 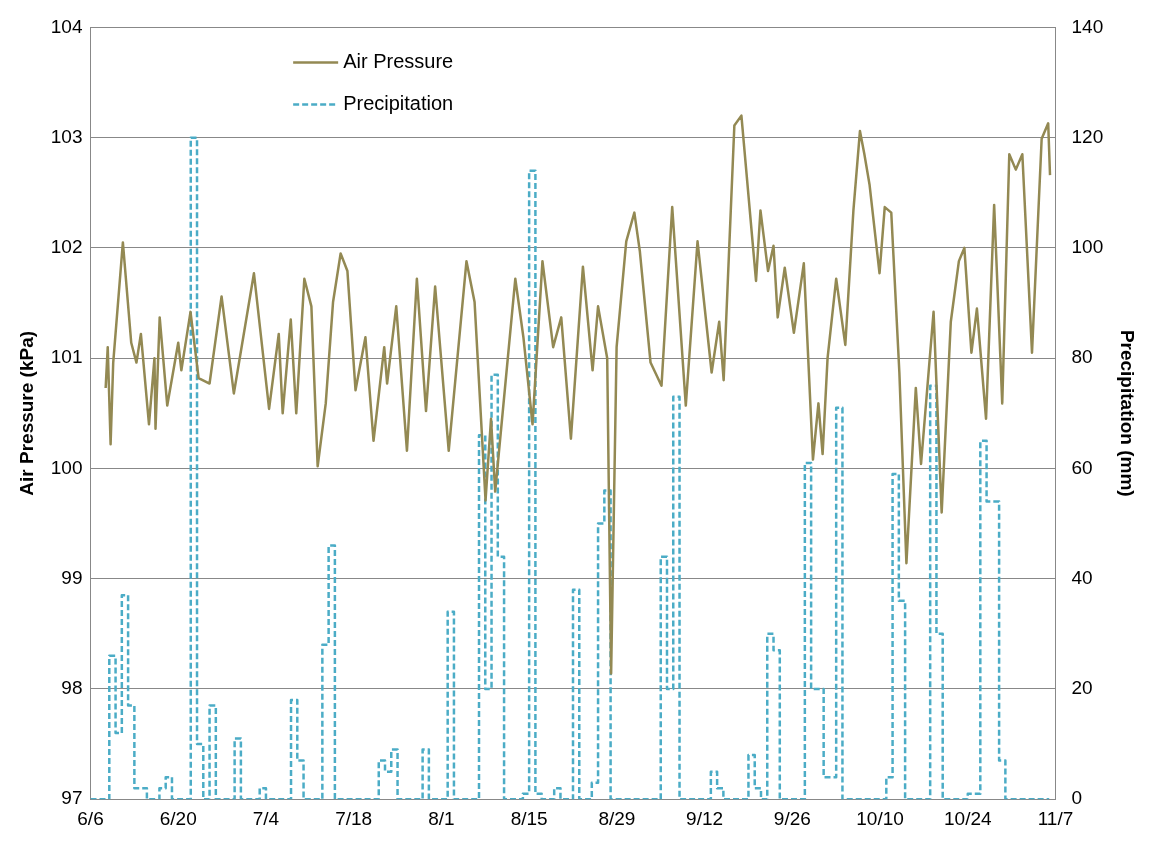 What do you see at coordinates (178, 818) in the screenshot?
I see `x-tick-label: 6/20` at bounding box center [178, 818].